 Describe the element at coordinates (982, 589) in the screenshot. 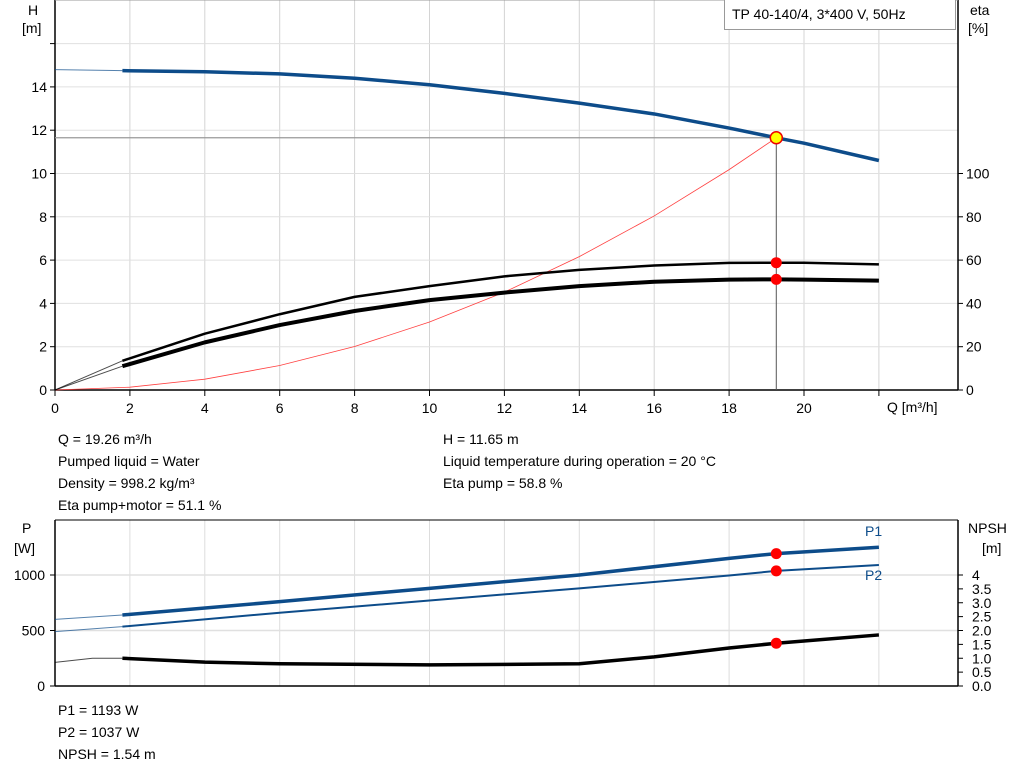

I see `y2-tick-label: 3.5` at that location.